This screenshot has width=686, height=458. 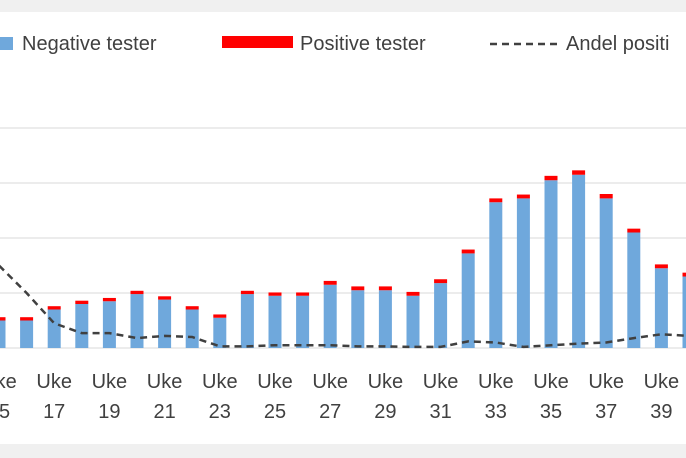 What do you see at coordinates (551, 382) in the screenshot?
I see `x-tick-label-top-10: Uke` at bounding box center [551, 382].